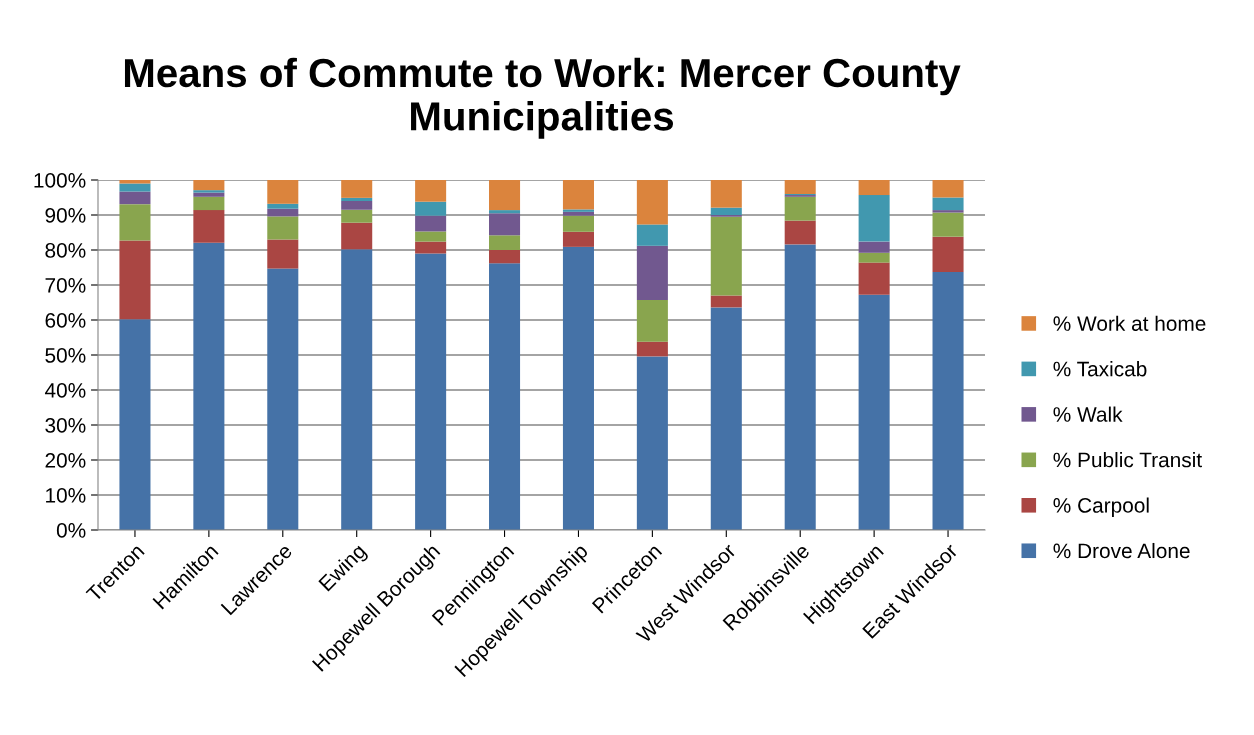 This screenshot has height=735, width=1254. I want to click on chart-title: Means of Commute to Work: Mercer County Municipalities, so click(542, 98).